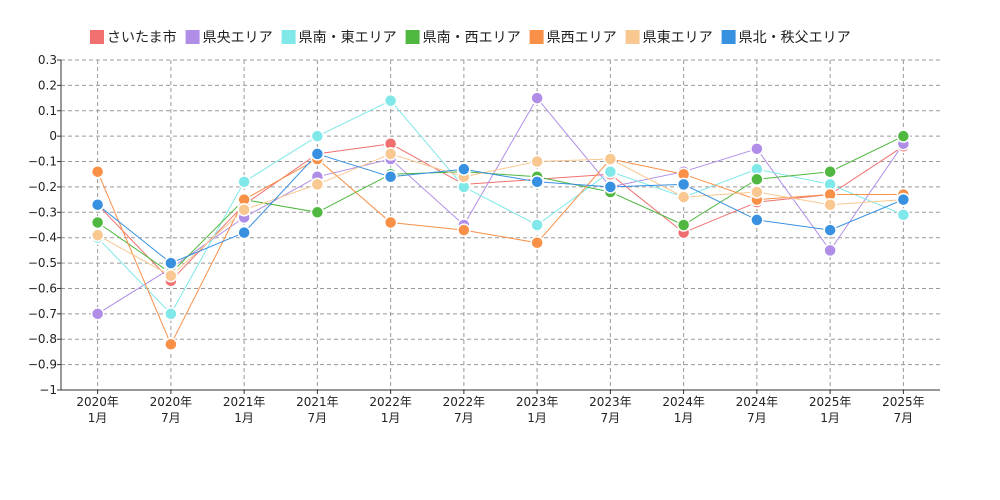  What do you see at coordinates (47, 60) in the screenshot?
I see `y-tick-label-0: 0.3` at bounding box center [47, 60].